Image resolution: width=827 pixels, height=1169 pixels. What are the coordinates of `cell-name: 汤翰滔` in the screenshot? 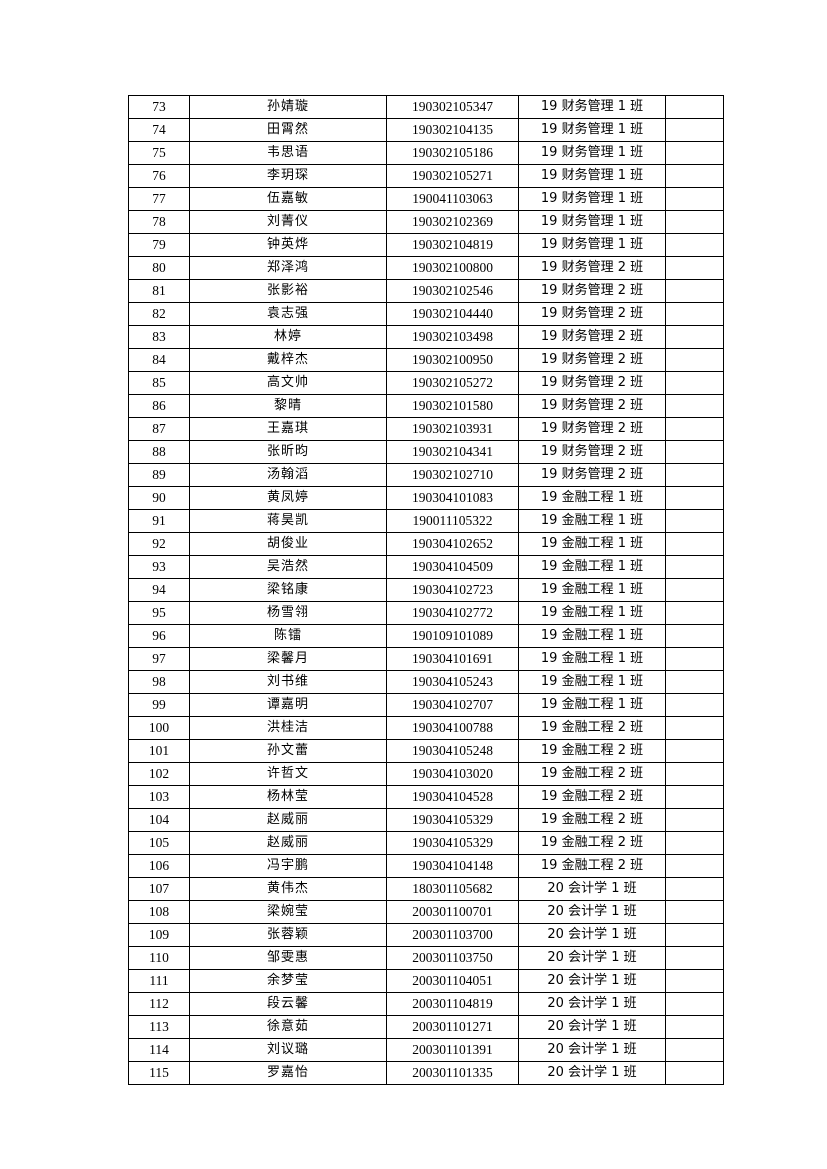 It's located at (288, 475).